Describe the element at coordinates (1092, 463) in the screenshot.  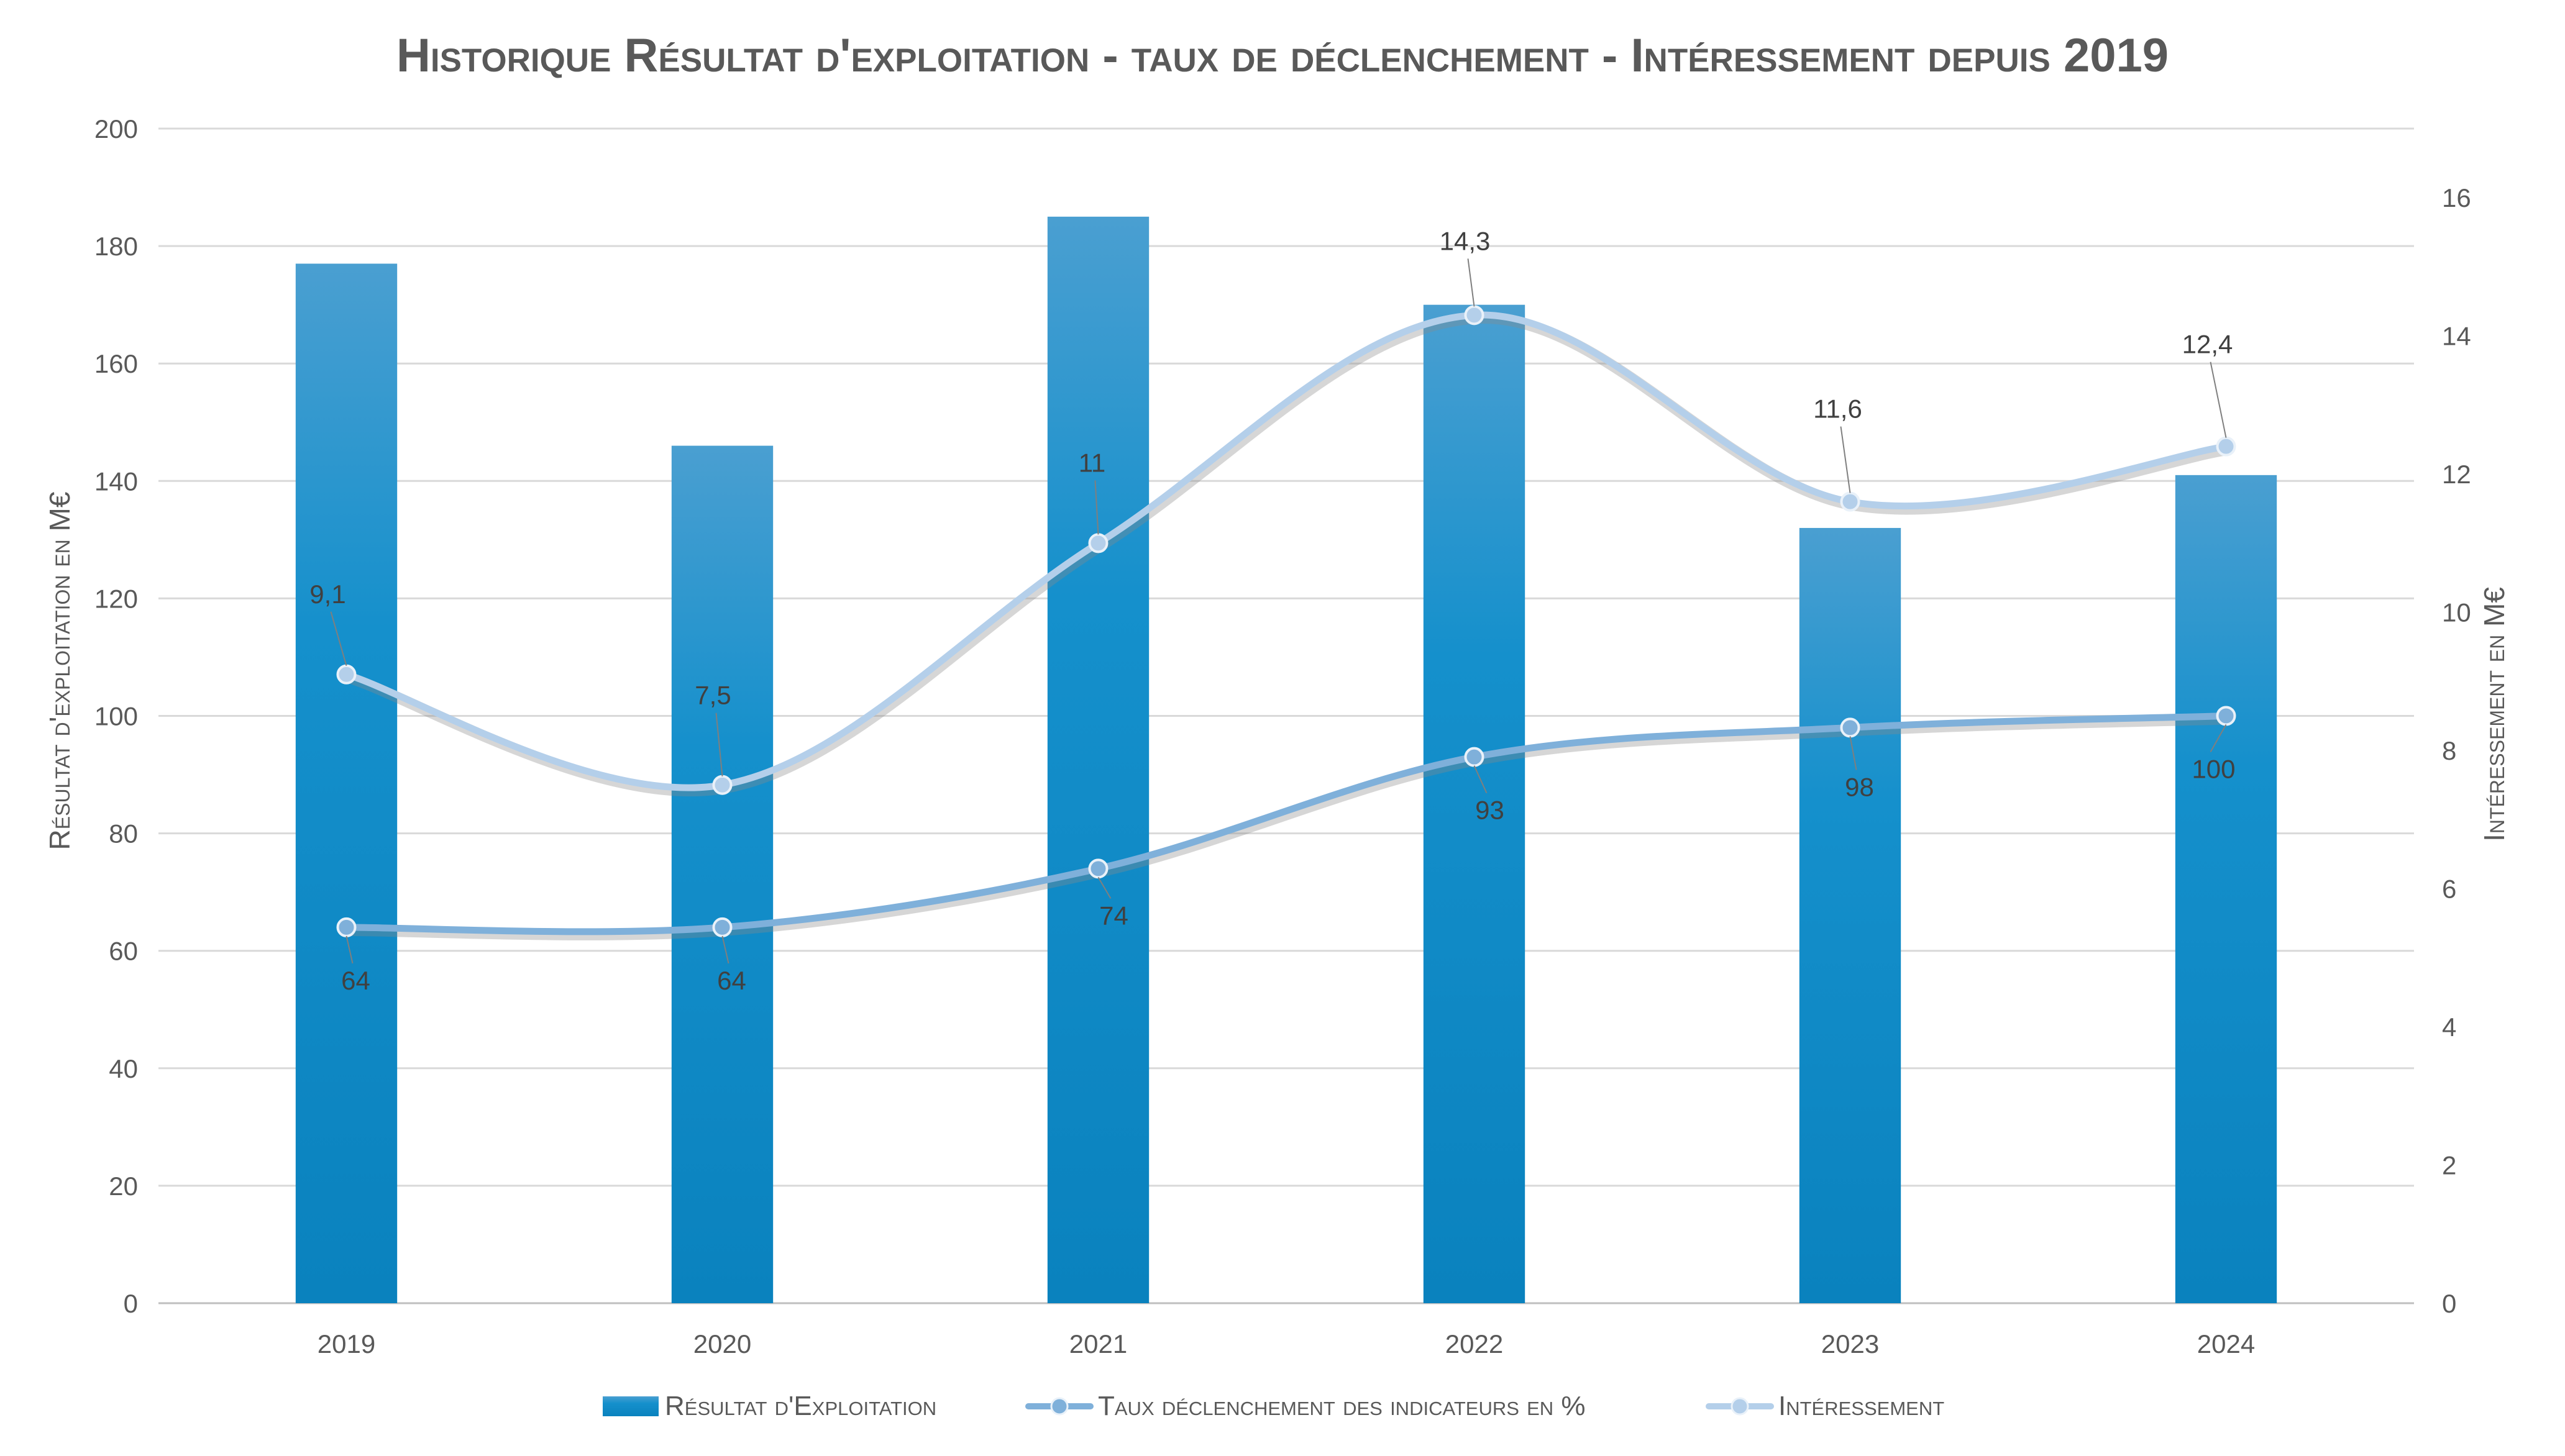
I see `data-label-interessement: 11` at that location.